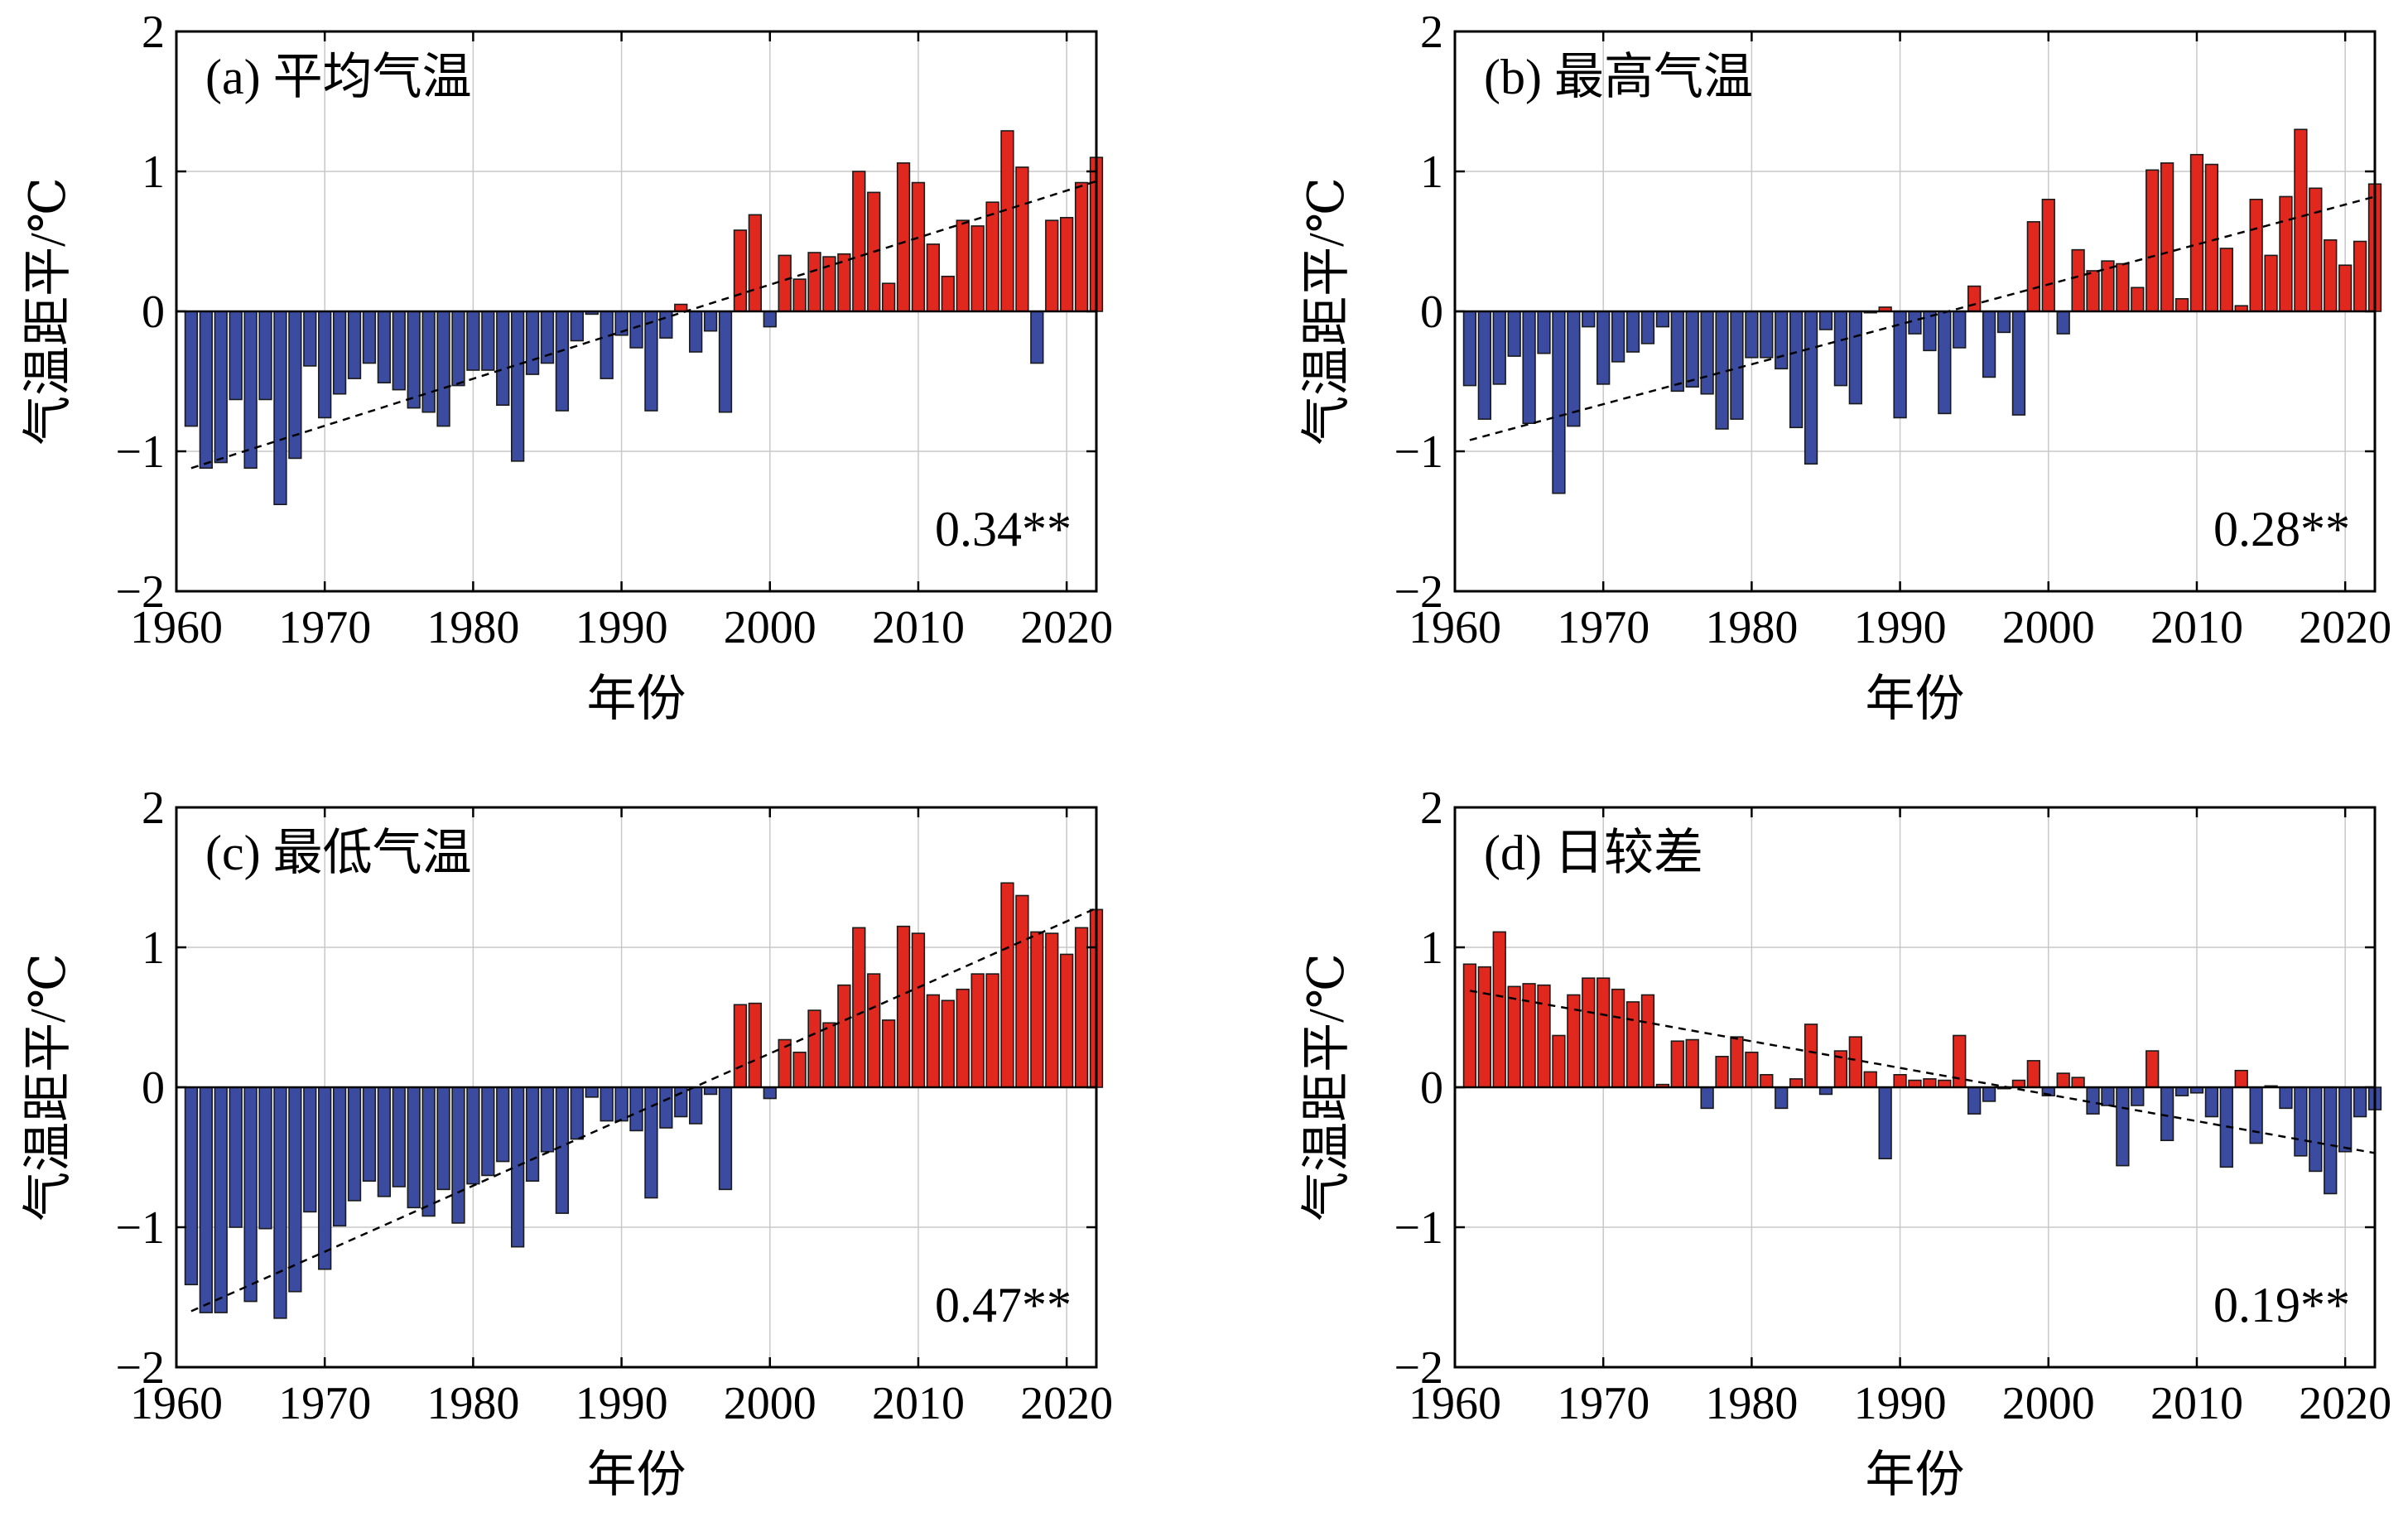  What do you see at coordinates (963, 1038) in the screenshot?
I see `panel-c-bar-2013` at bounding box center [963, 1038].